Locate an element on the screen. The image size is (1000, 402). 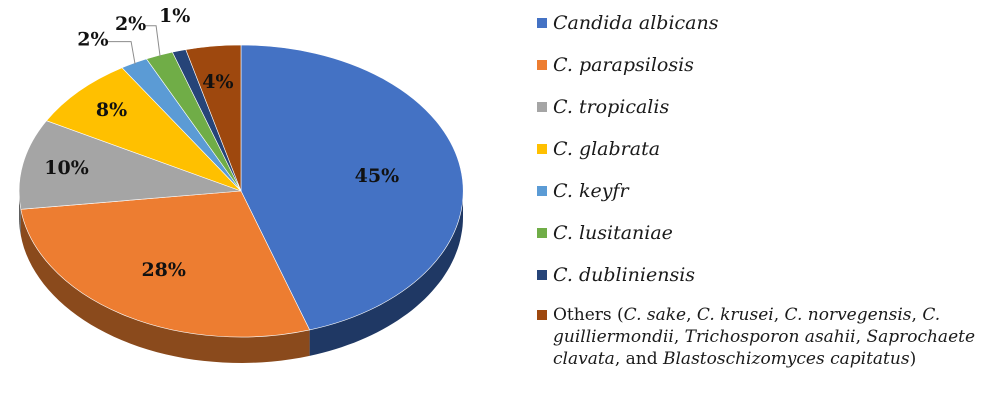
slice-label-c-tropicalis: 10% is located at coordinates (66, 168).